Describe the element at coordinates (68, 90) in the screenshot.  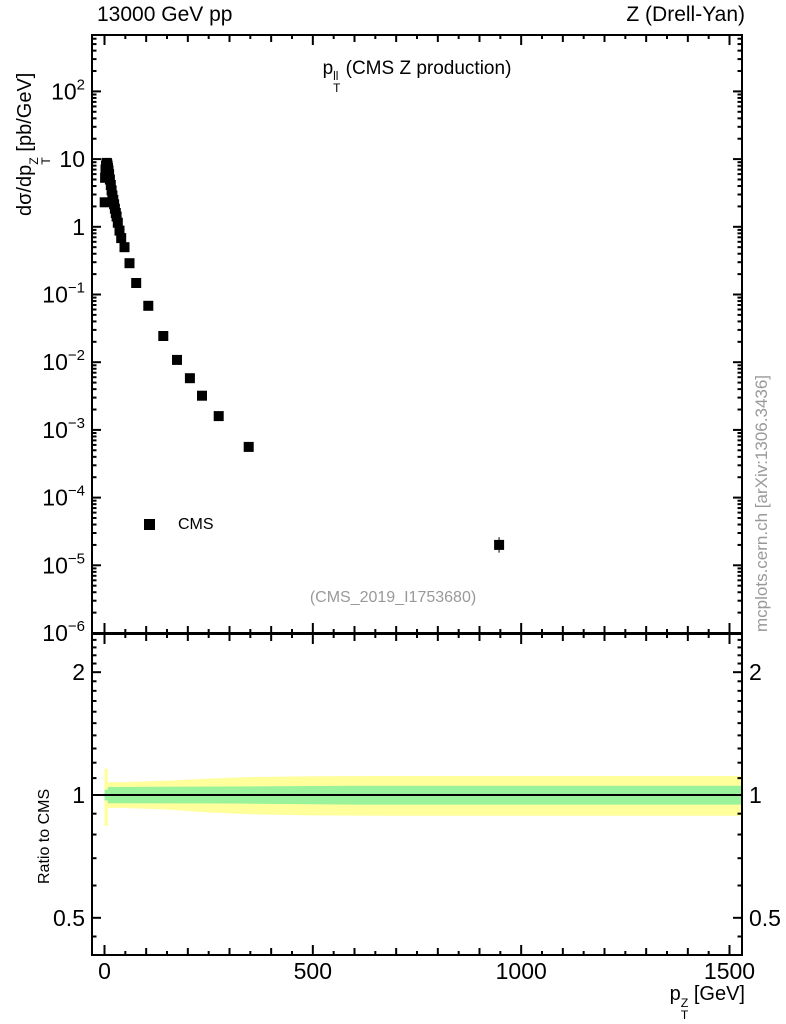
I see `y-tick-label-main: 10²` at that location.